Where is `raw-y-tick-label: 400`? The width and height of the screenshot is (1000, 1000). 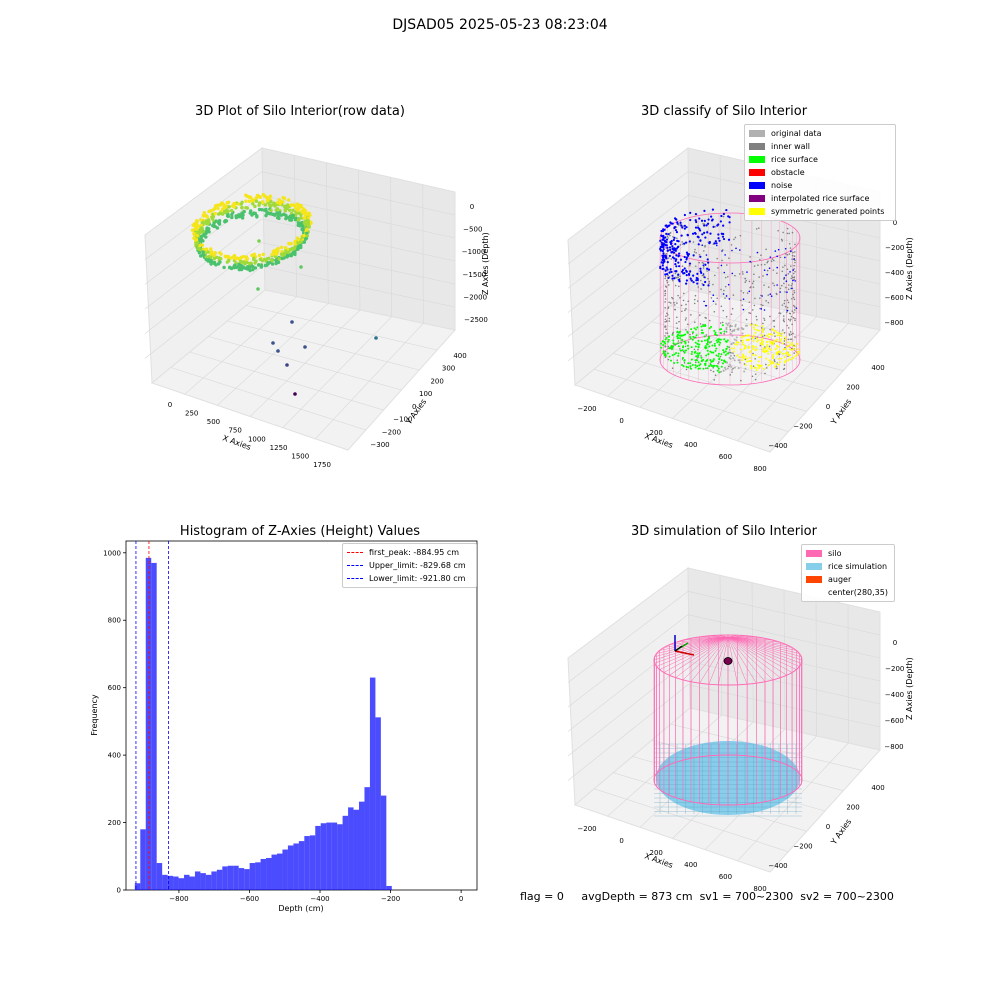 raw-y-tick-label: 400 is located at coordinates (459, 356).